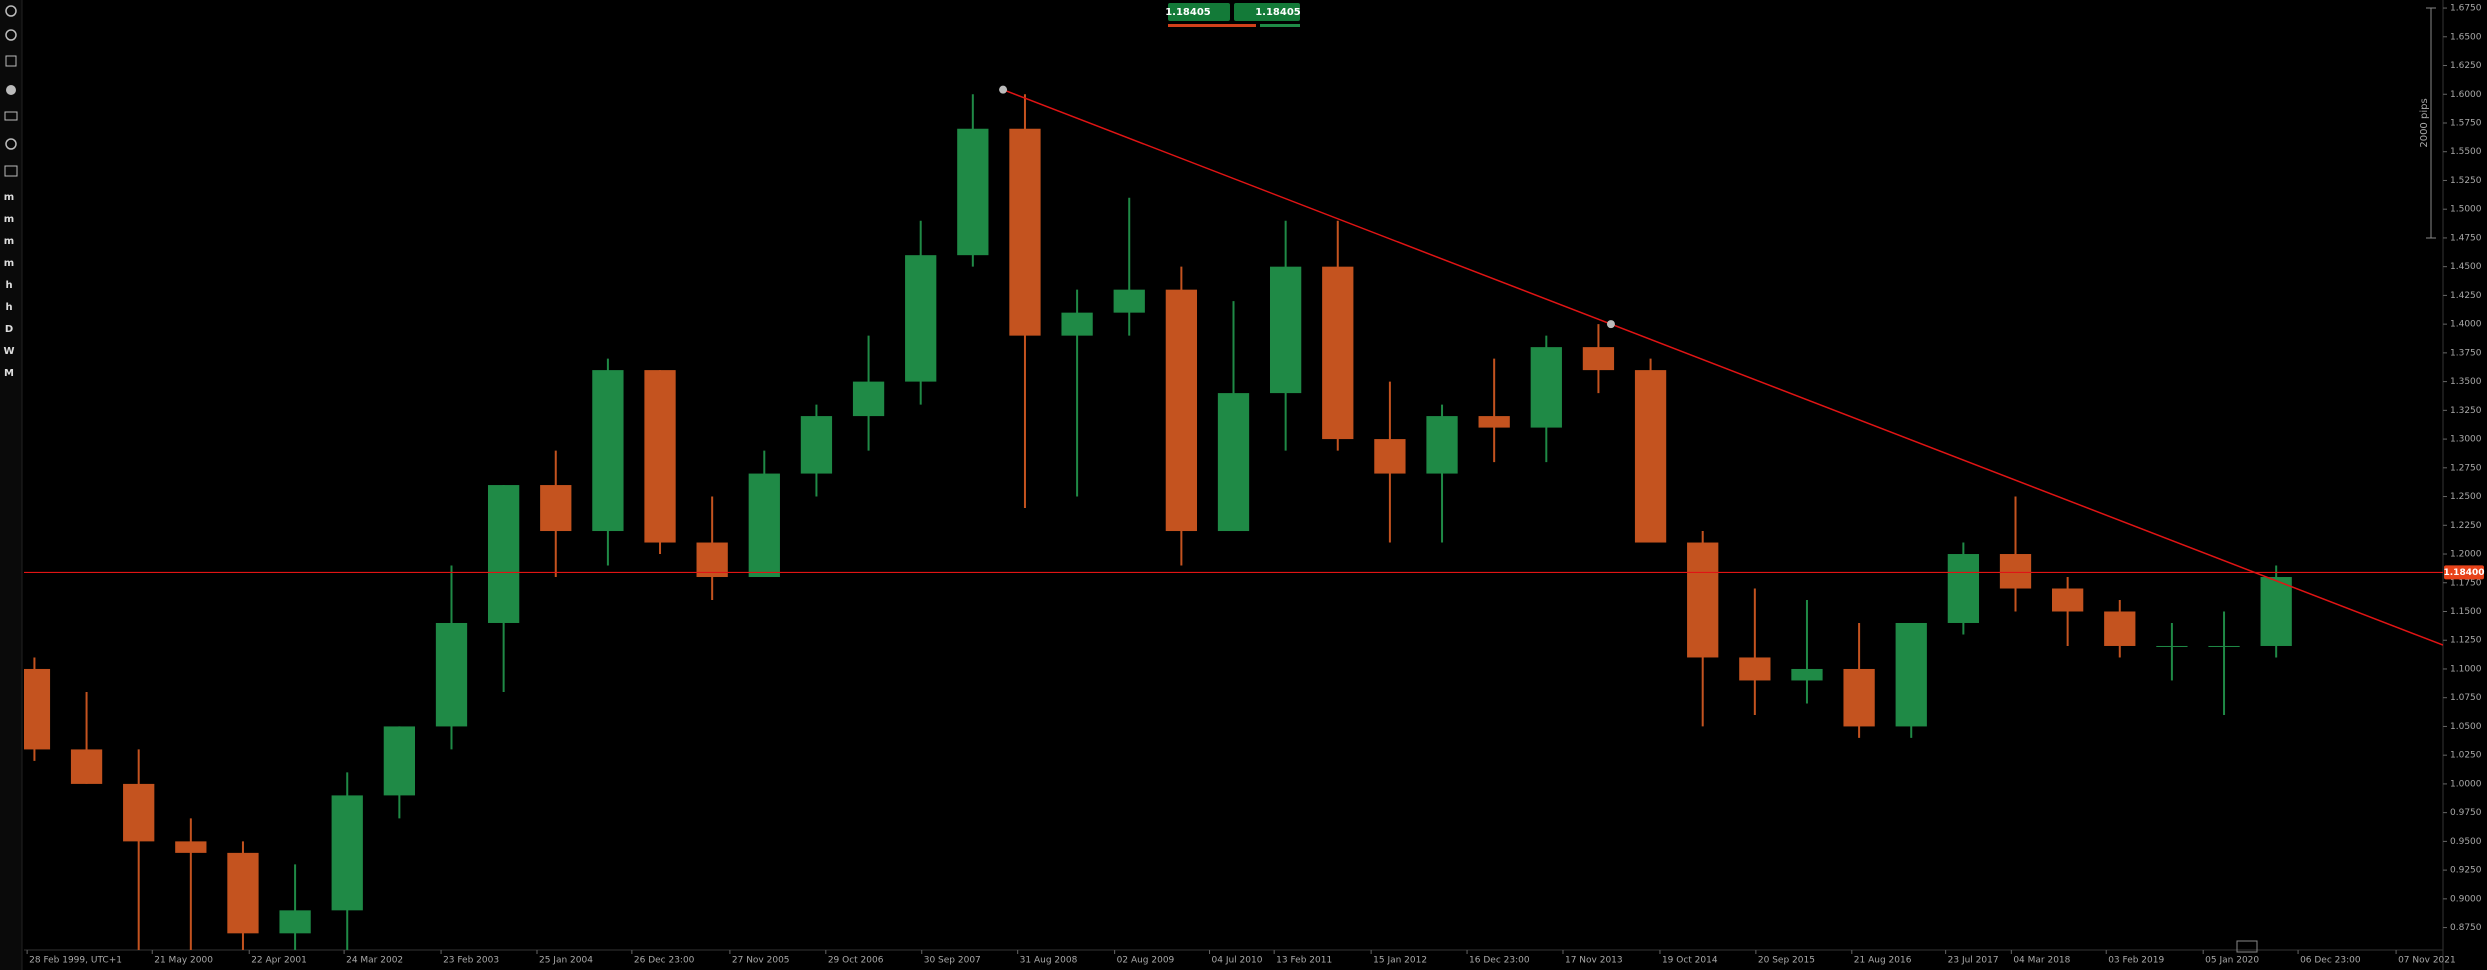 This screenshot has width=2487, height=970. I want to click on y-tick-label: 1.4250, so click(2466, 296).